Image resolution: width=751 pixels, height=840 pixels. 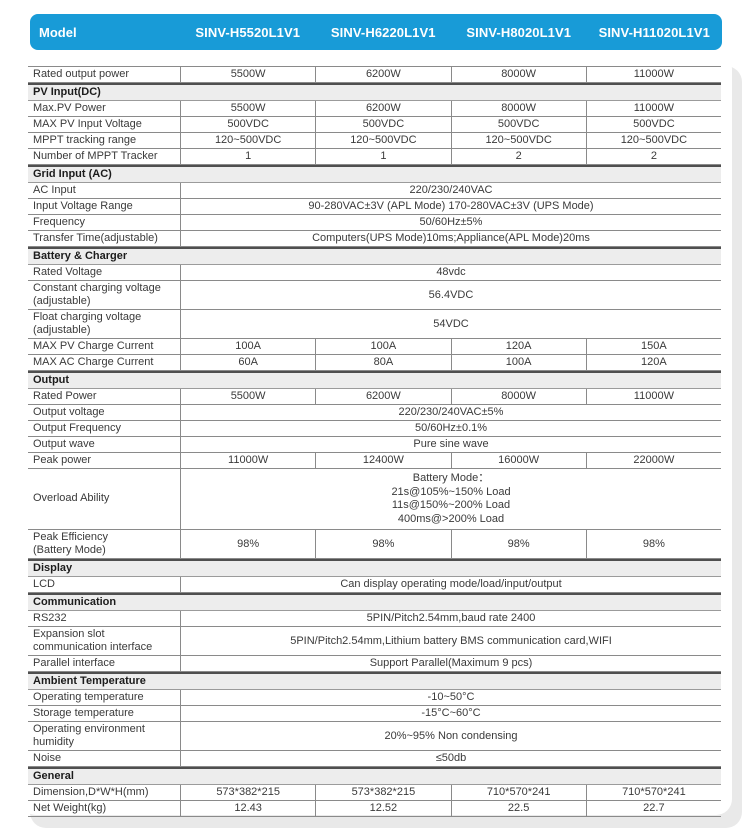 What do you see at coordinates (450, 222) in the screenshot?
I see `row-value: 50/60Hz±5%` at bounding box center [450, 222].